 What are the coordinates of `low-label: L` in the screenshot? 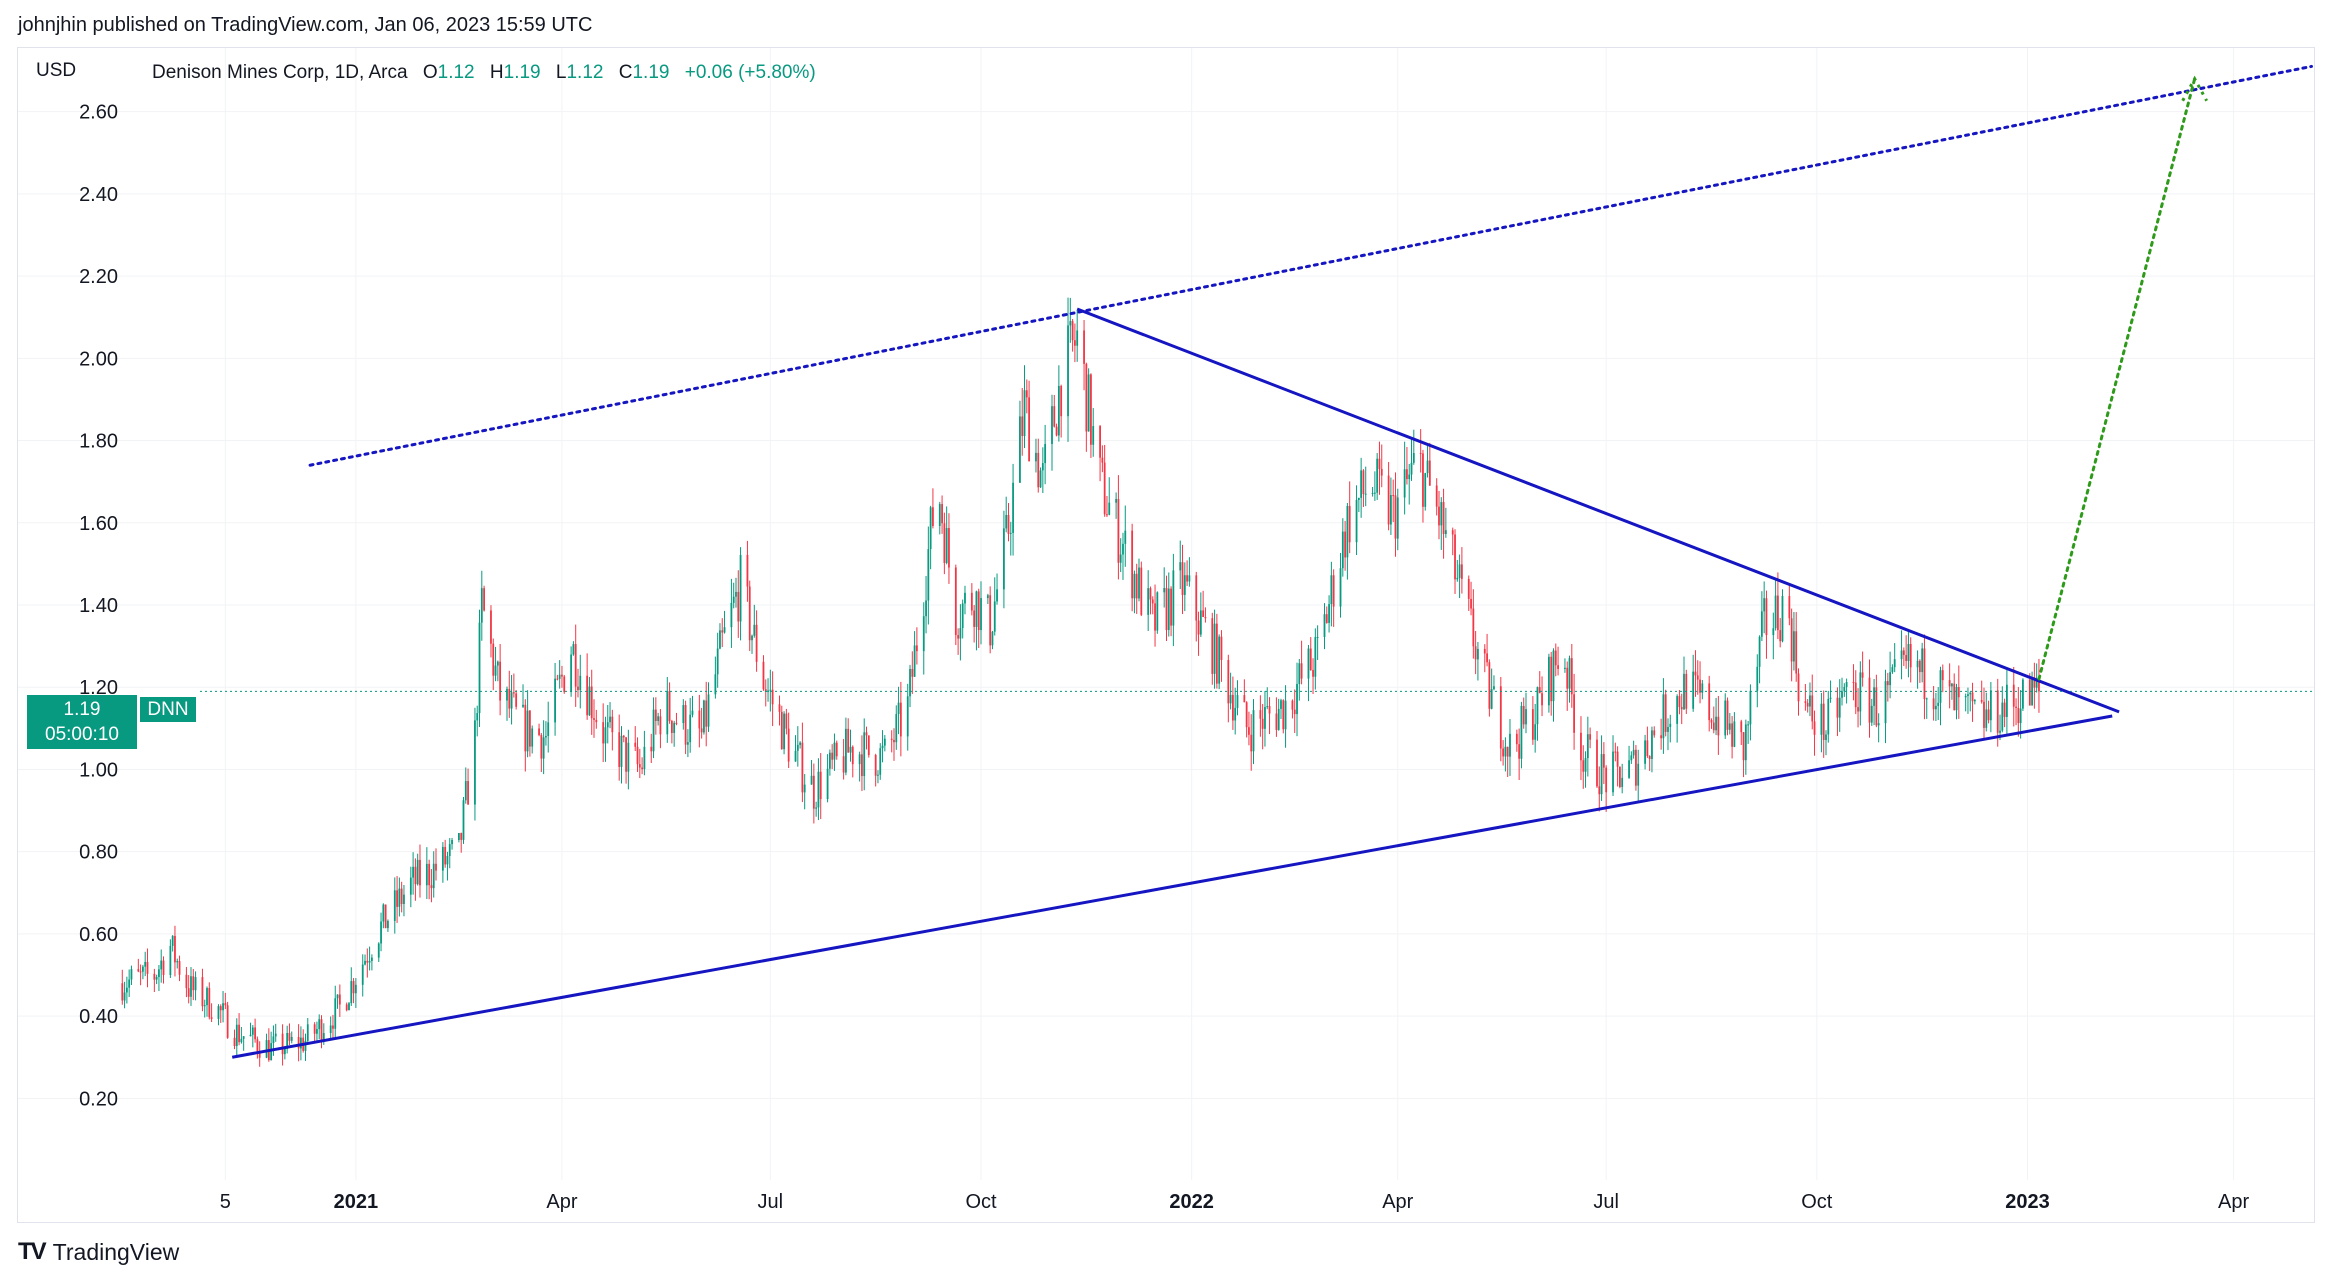 It's located at (561, 72).